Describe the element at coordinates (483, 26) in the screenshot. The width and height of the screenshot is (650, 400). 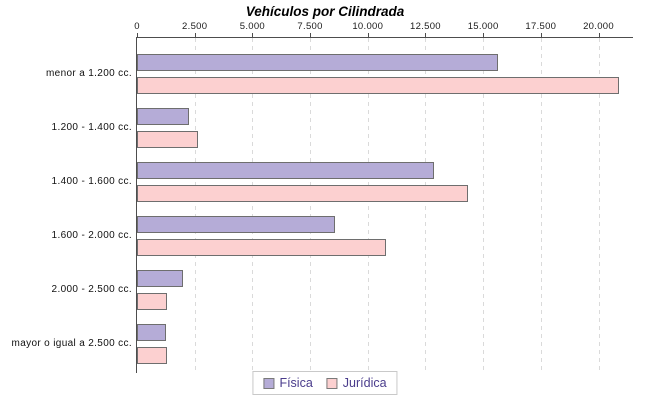
I see `x-tick-label: 15.000` at that location.